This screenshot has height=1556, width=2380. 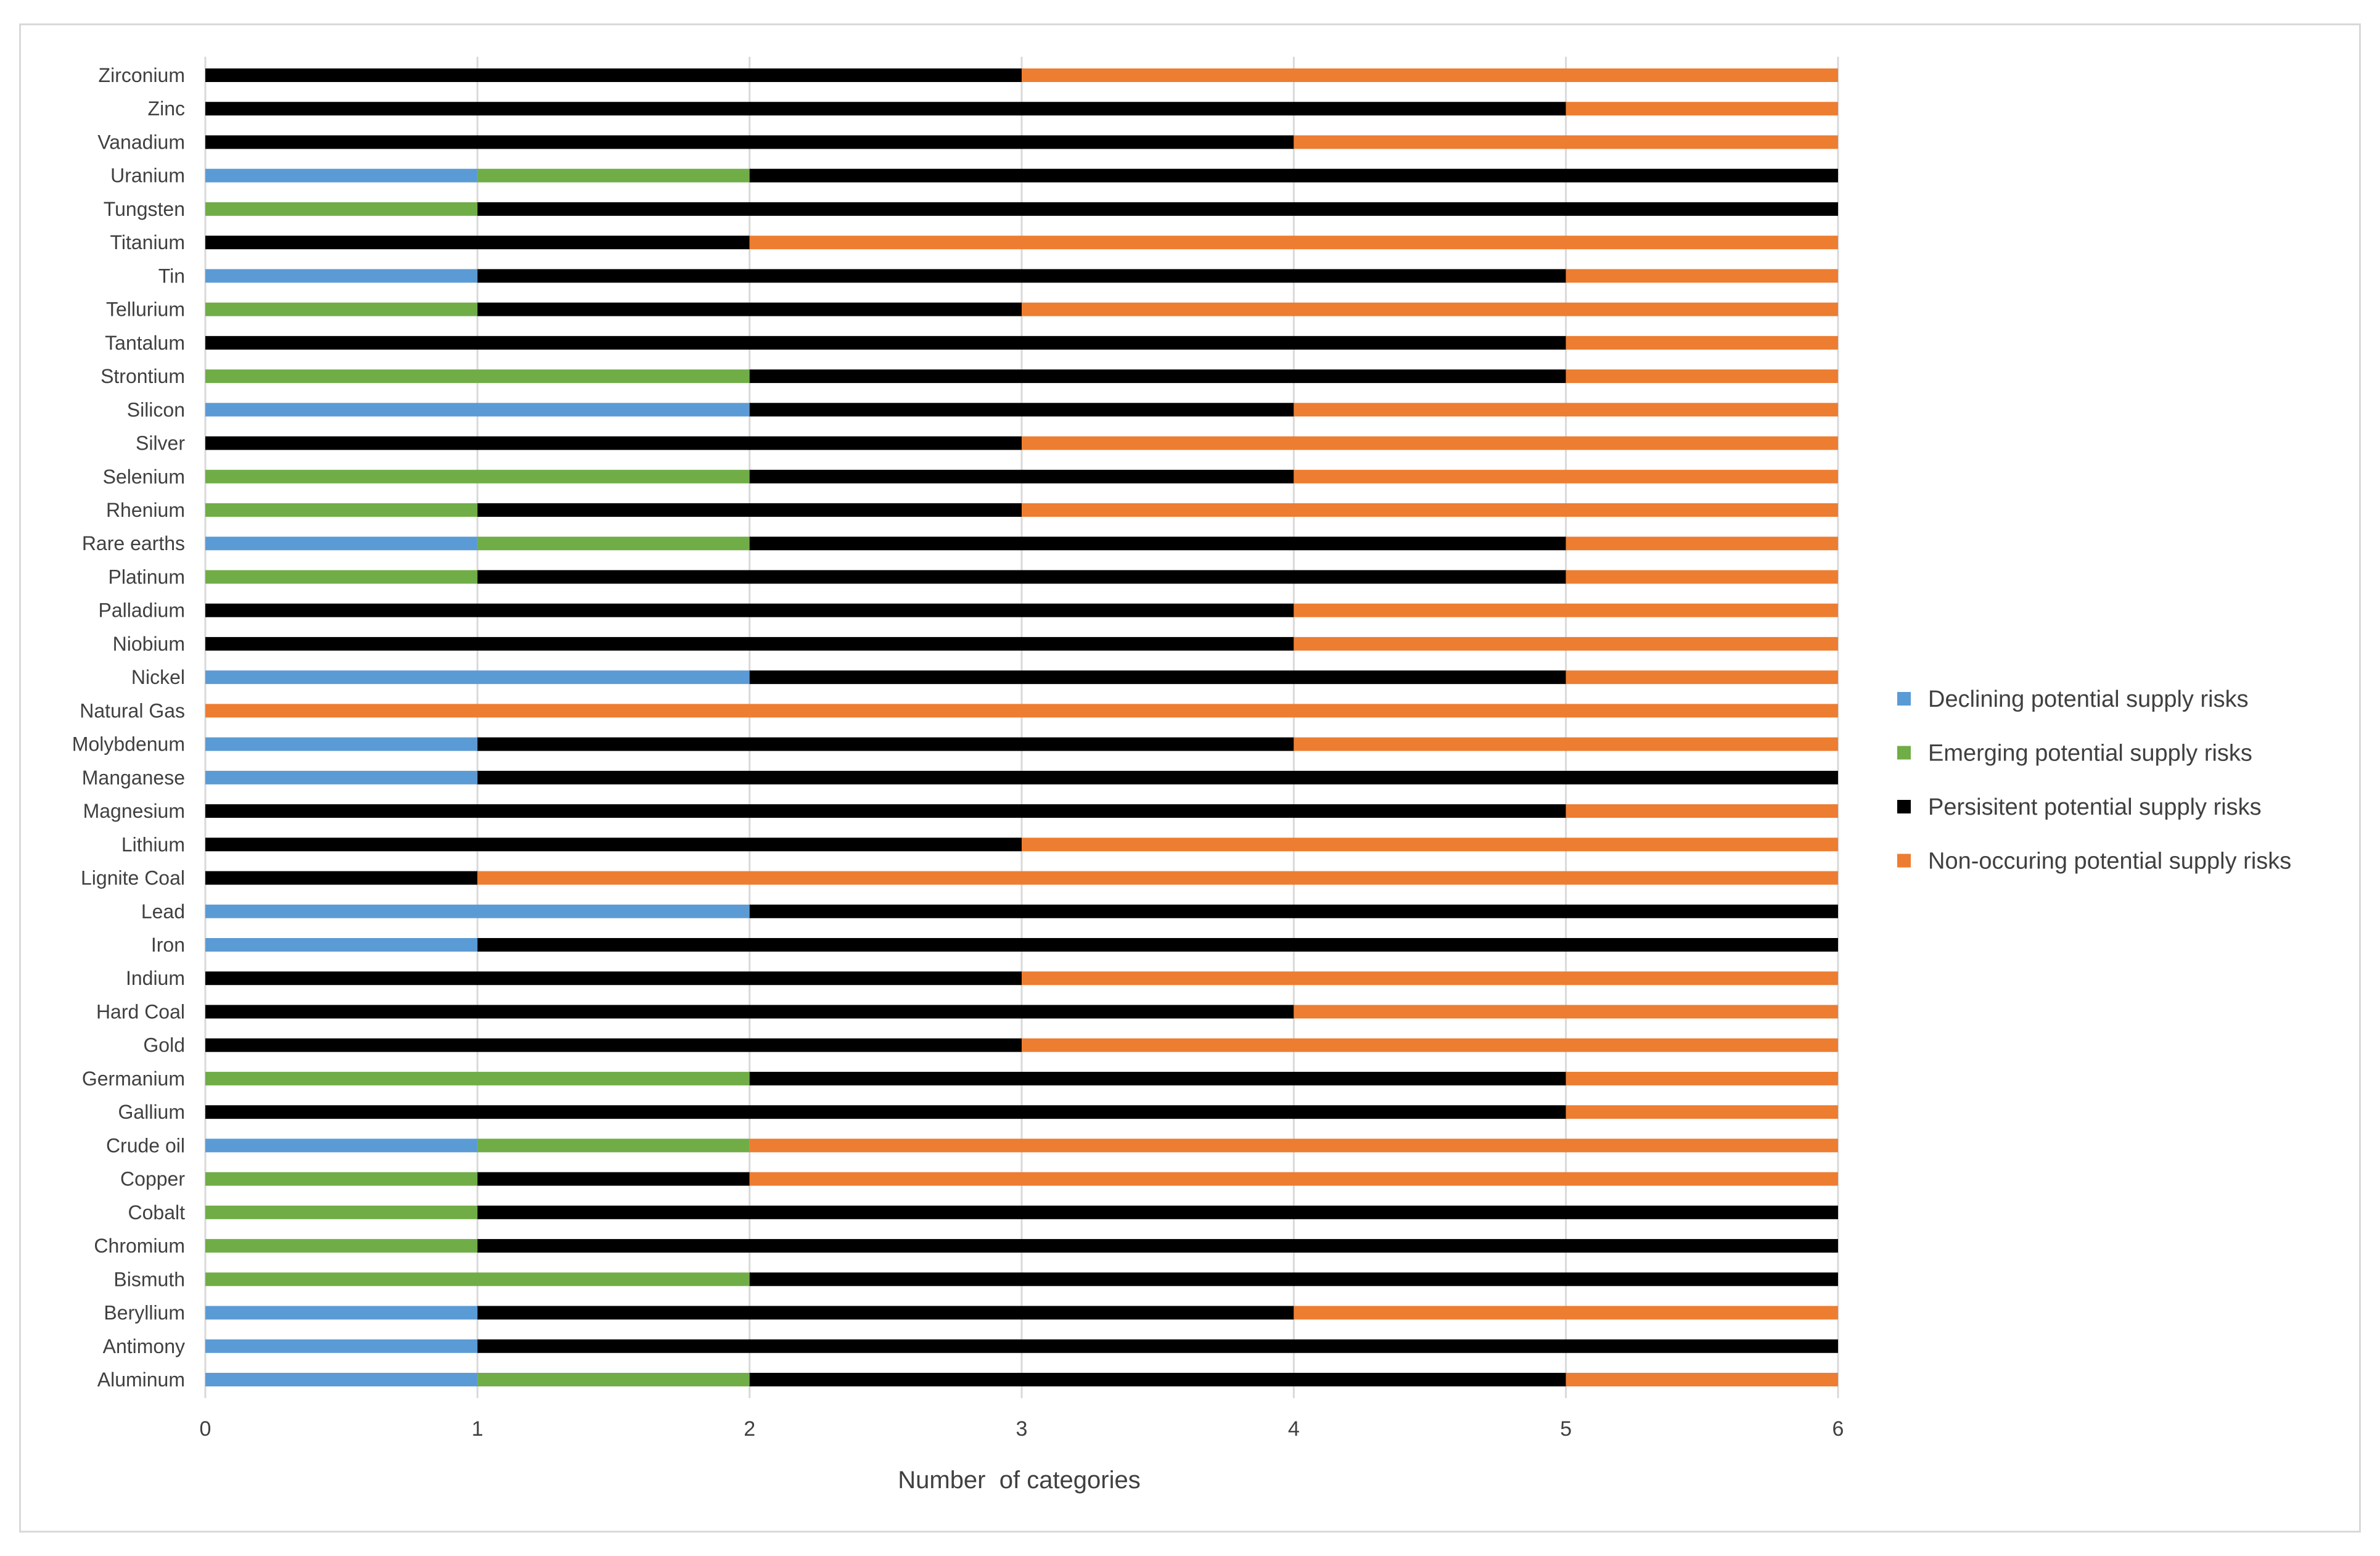 What do you see at coordinates (613, 544) in the screenshot?
I see `bar-rare-earths-s1` at bounding box center [613, 544].